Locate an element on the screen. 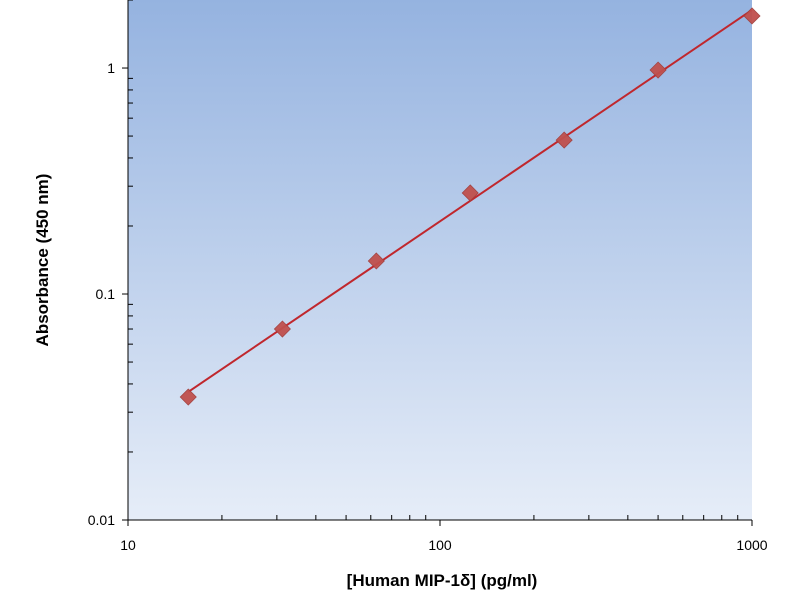 This screenshot has width=800, height=600. x-tick-label: 100 is located at coordinates (440, 545).